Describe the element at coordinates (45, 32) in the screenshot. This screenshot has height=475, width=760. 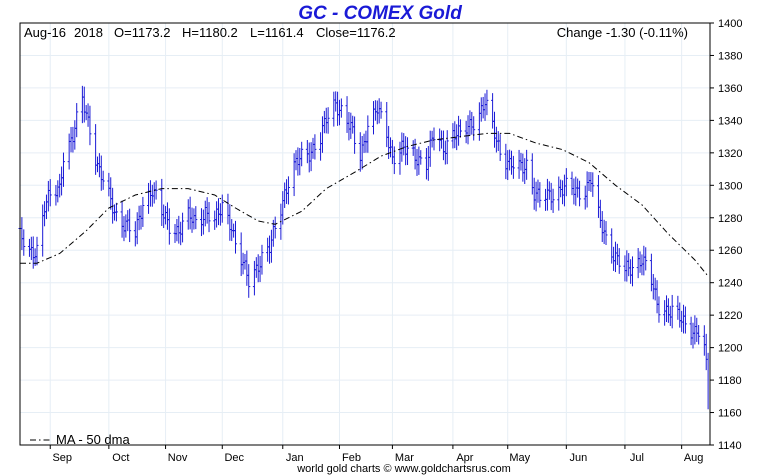
I see `header-date: Aug-16` at that location.